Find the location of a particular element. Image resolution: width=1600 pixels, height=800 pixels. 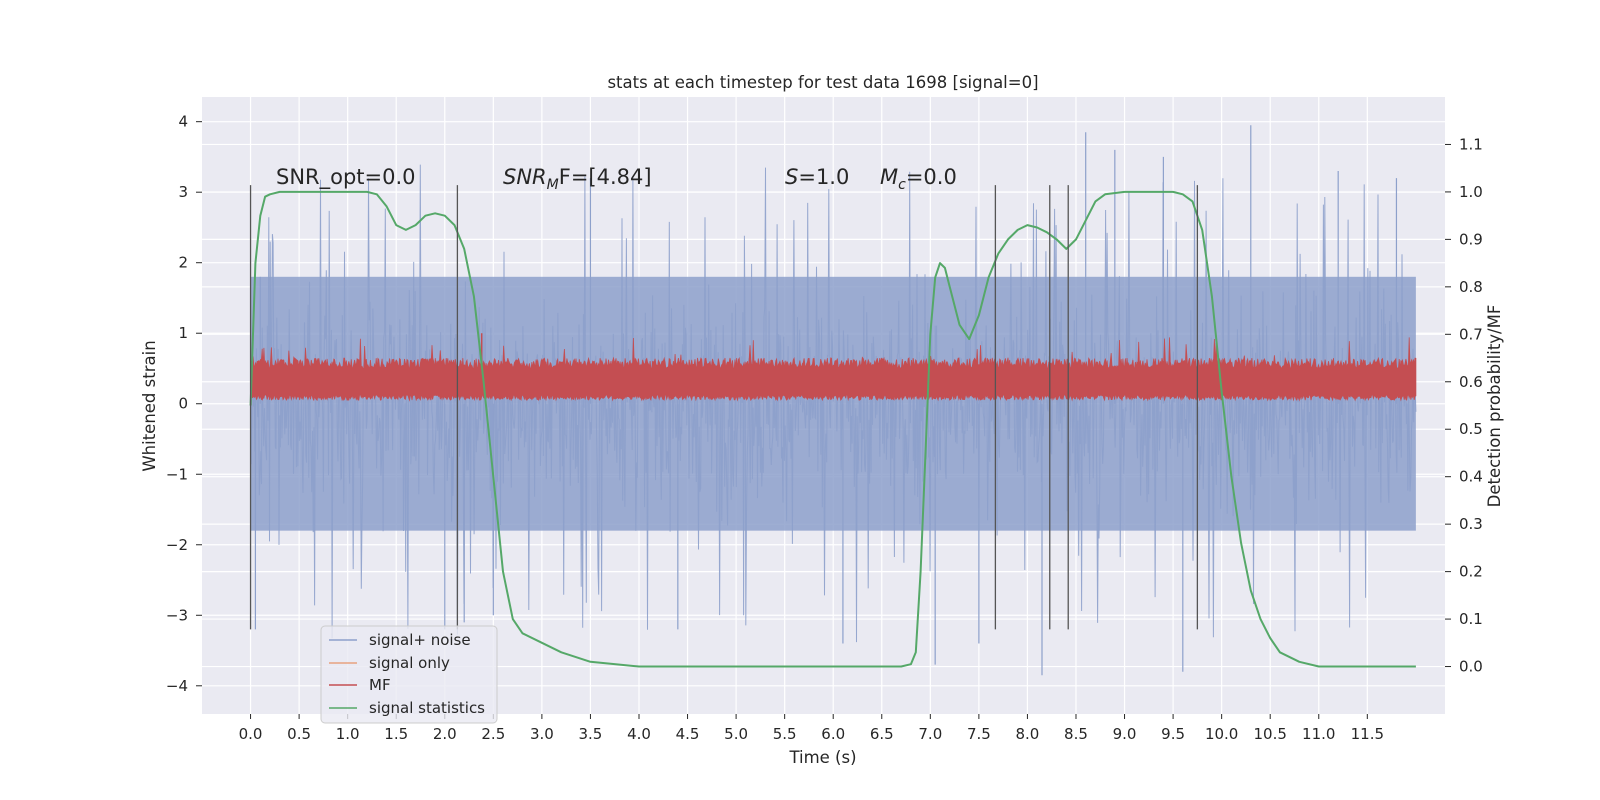

x-tick-label: 0.5 is located at coordinates (299, 734).